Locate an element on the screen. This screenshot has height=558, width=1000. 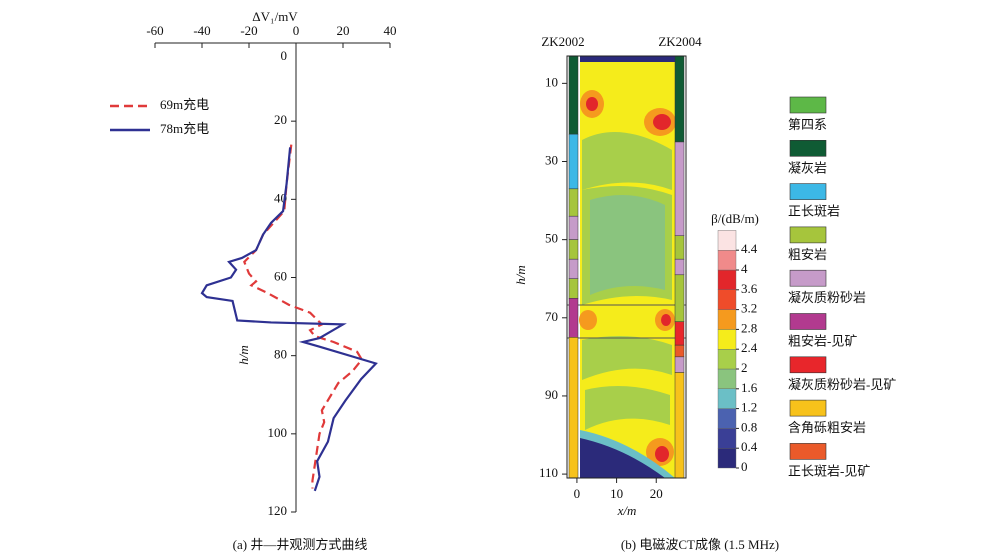
lithology-label: 粗安岩-见矿 is located at coordinates (822, 340).